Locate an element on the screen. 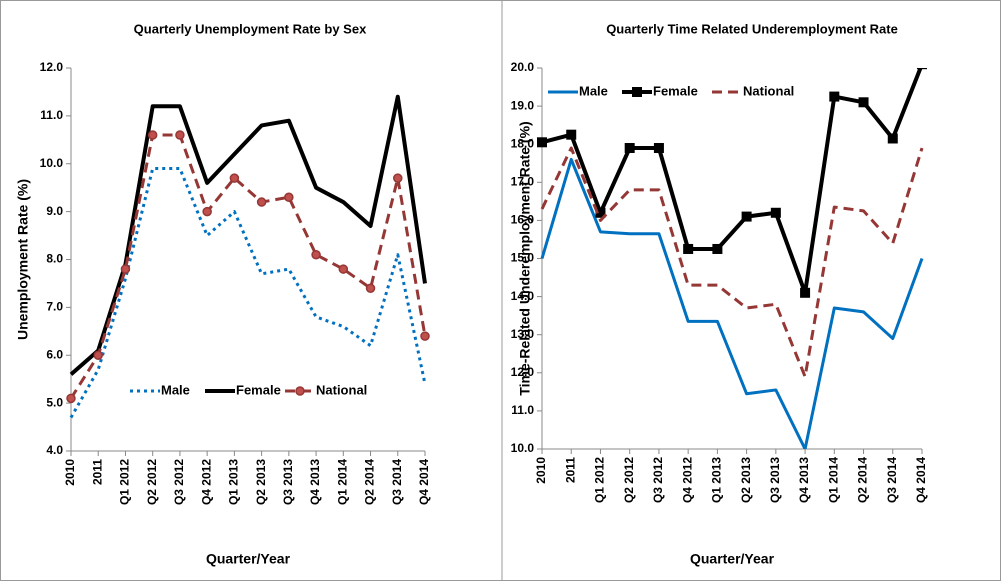  y-axis-title: Time-Related Underemployment Rate (%) is located at coordinates (525, 258).